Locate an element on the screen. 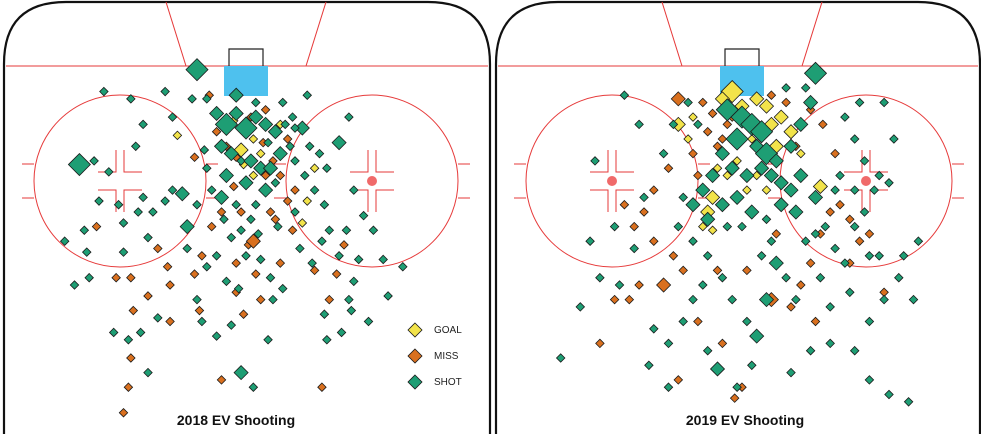 The width and height of the screenshot is (981, 434). faceoff-circle-right is located at coordinates (372, 181).